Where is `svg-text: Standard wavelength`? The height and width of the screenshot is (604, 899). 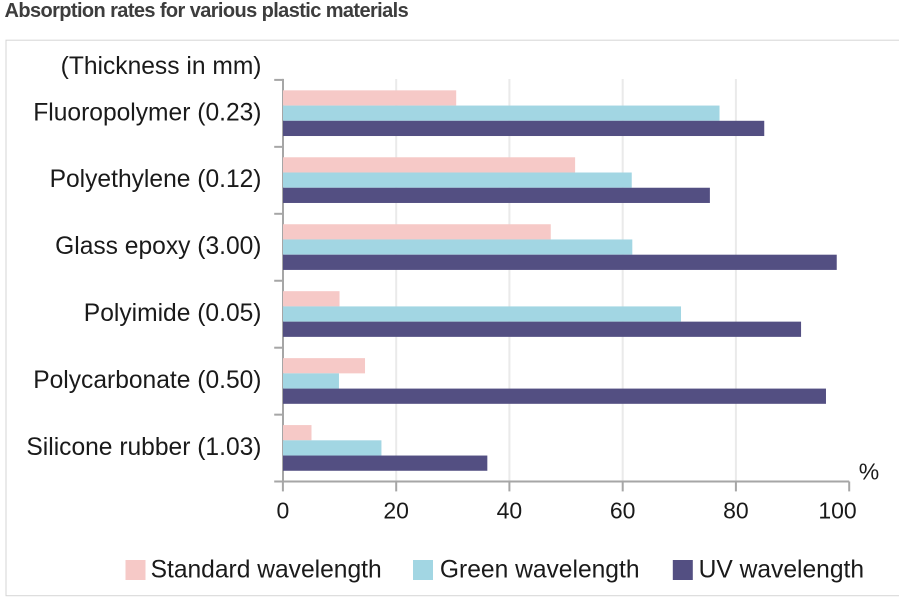 svg-text: Standard wavelength is located at coordinates (266, 569).